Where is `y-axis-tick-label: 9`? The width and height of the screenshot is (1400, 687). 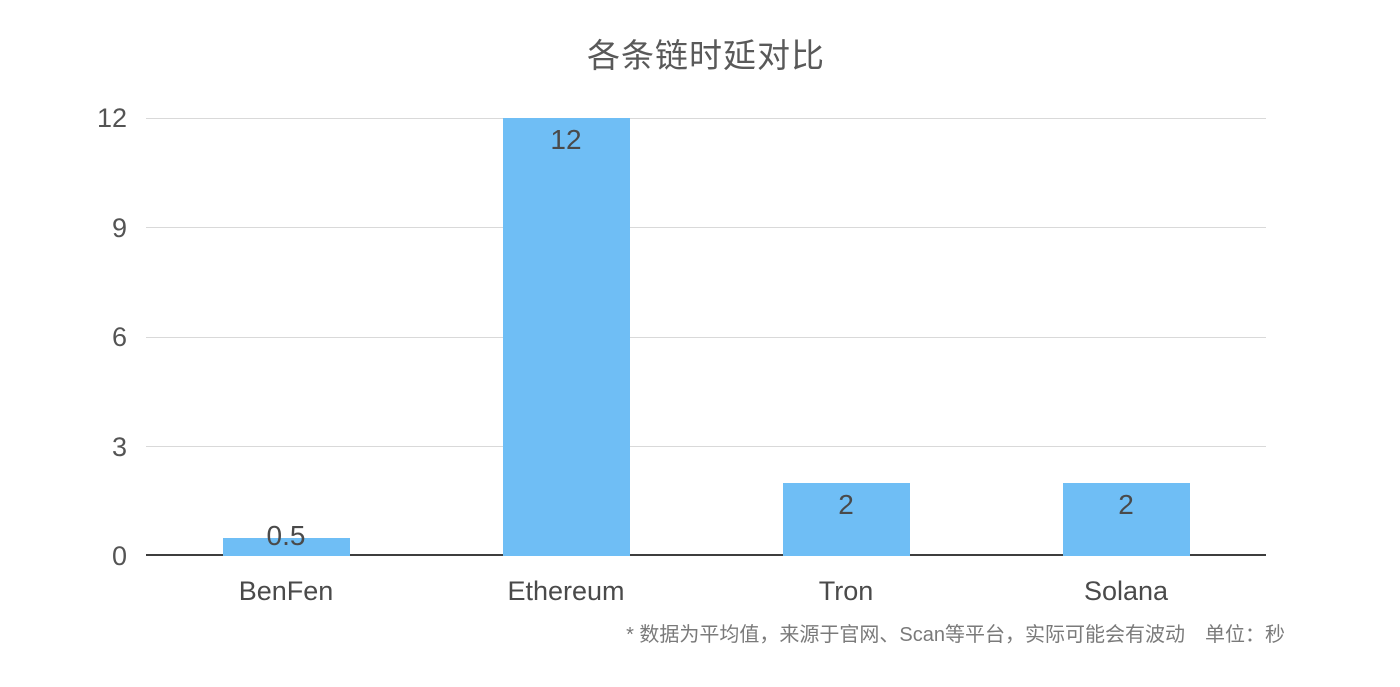
y-axis-tick-label: 9 is located at coordinates (119, 227).